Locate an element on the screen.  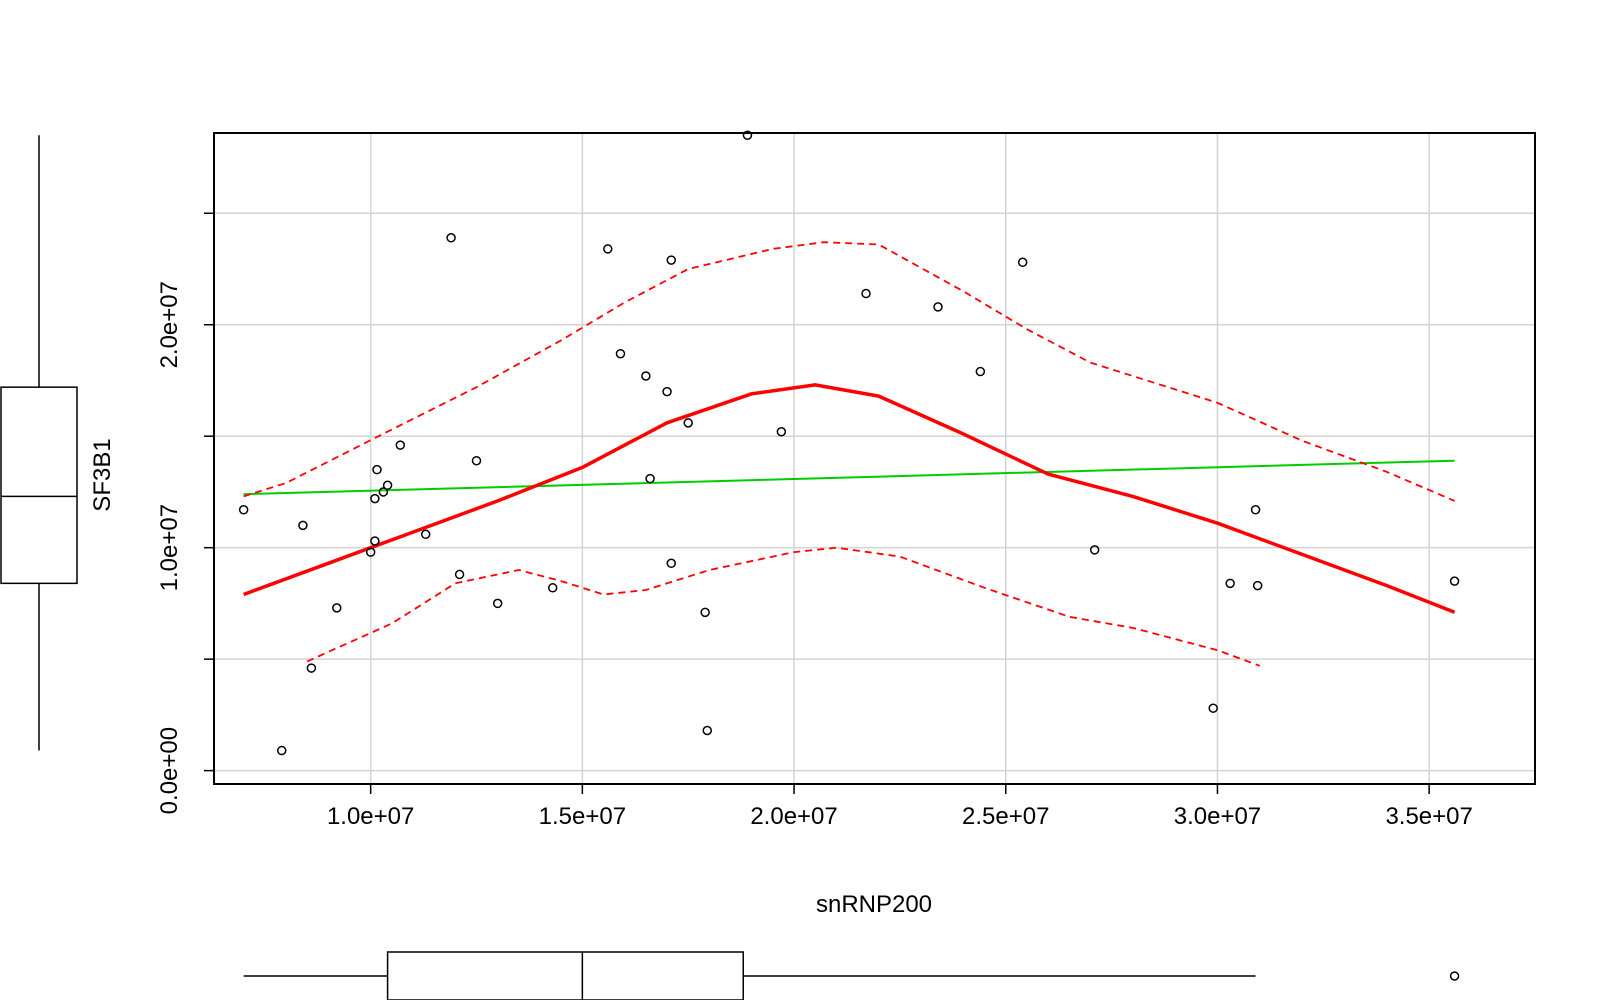
y-marginal-boxplot is located at coordinates (39, 443).